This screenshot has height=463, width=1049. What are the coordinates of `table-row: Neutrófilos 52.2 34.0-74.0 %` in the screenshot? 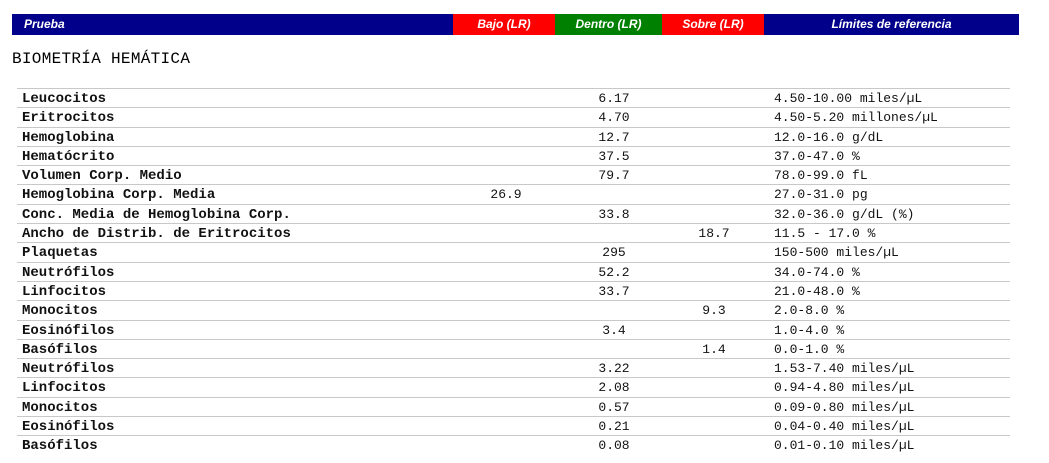 It's located at (513, 271).